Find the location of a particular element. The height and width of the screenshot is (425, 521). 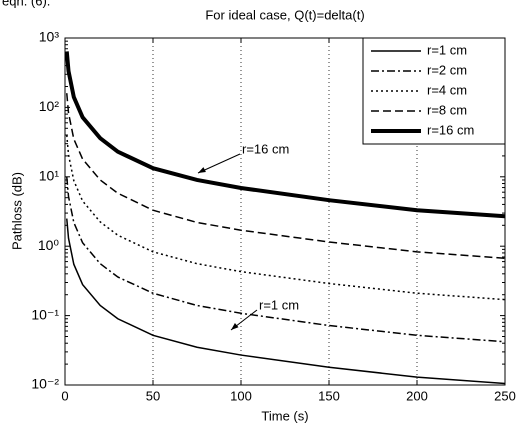

x-tick-label: 50 is located at coordinates (153, 395).